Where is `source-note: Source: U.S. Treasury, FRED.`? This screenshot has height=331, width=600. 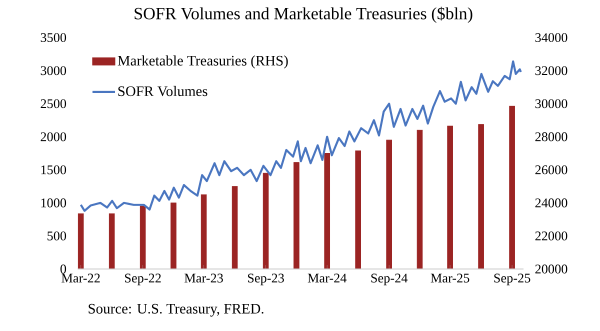 source-note: Source: U.S. Treasury, FRED. is located at coordinates (176, 310).